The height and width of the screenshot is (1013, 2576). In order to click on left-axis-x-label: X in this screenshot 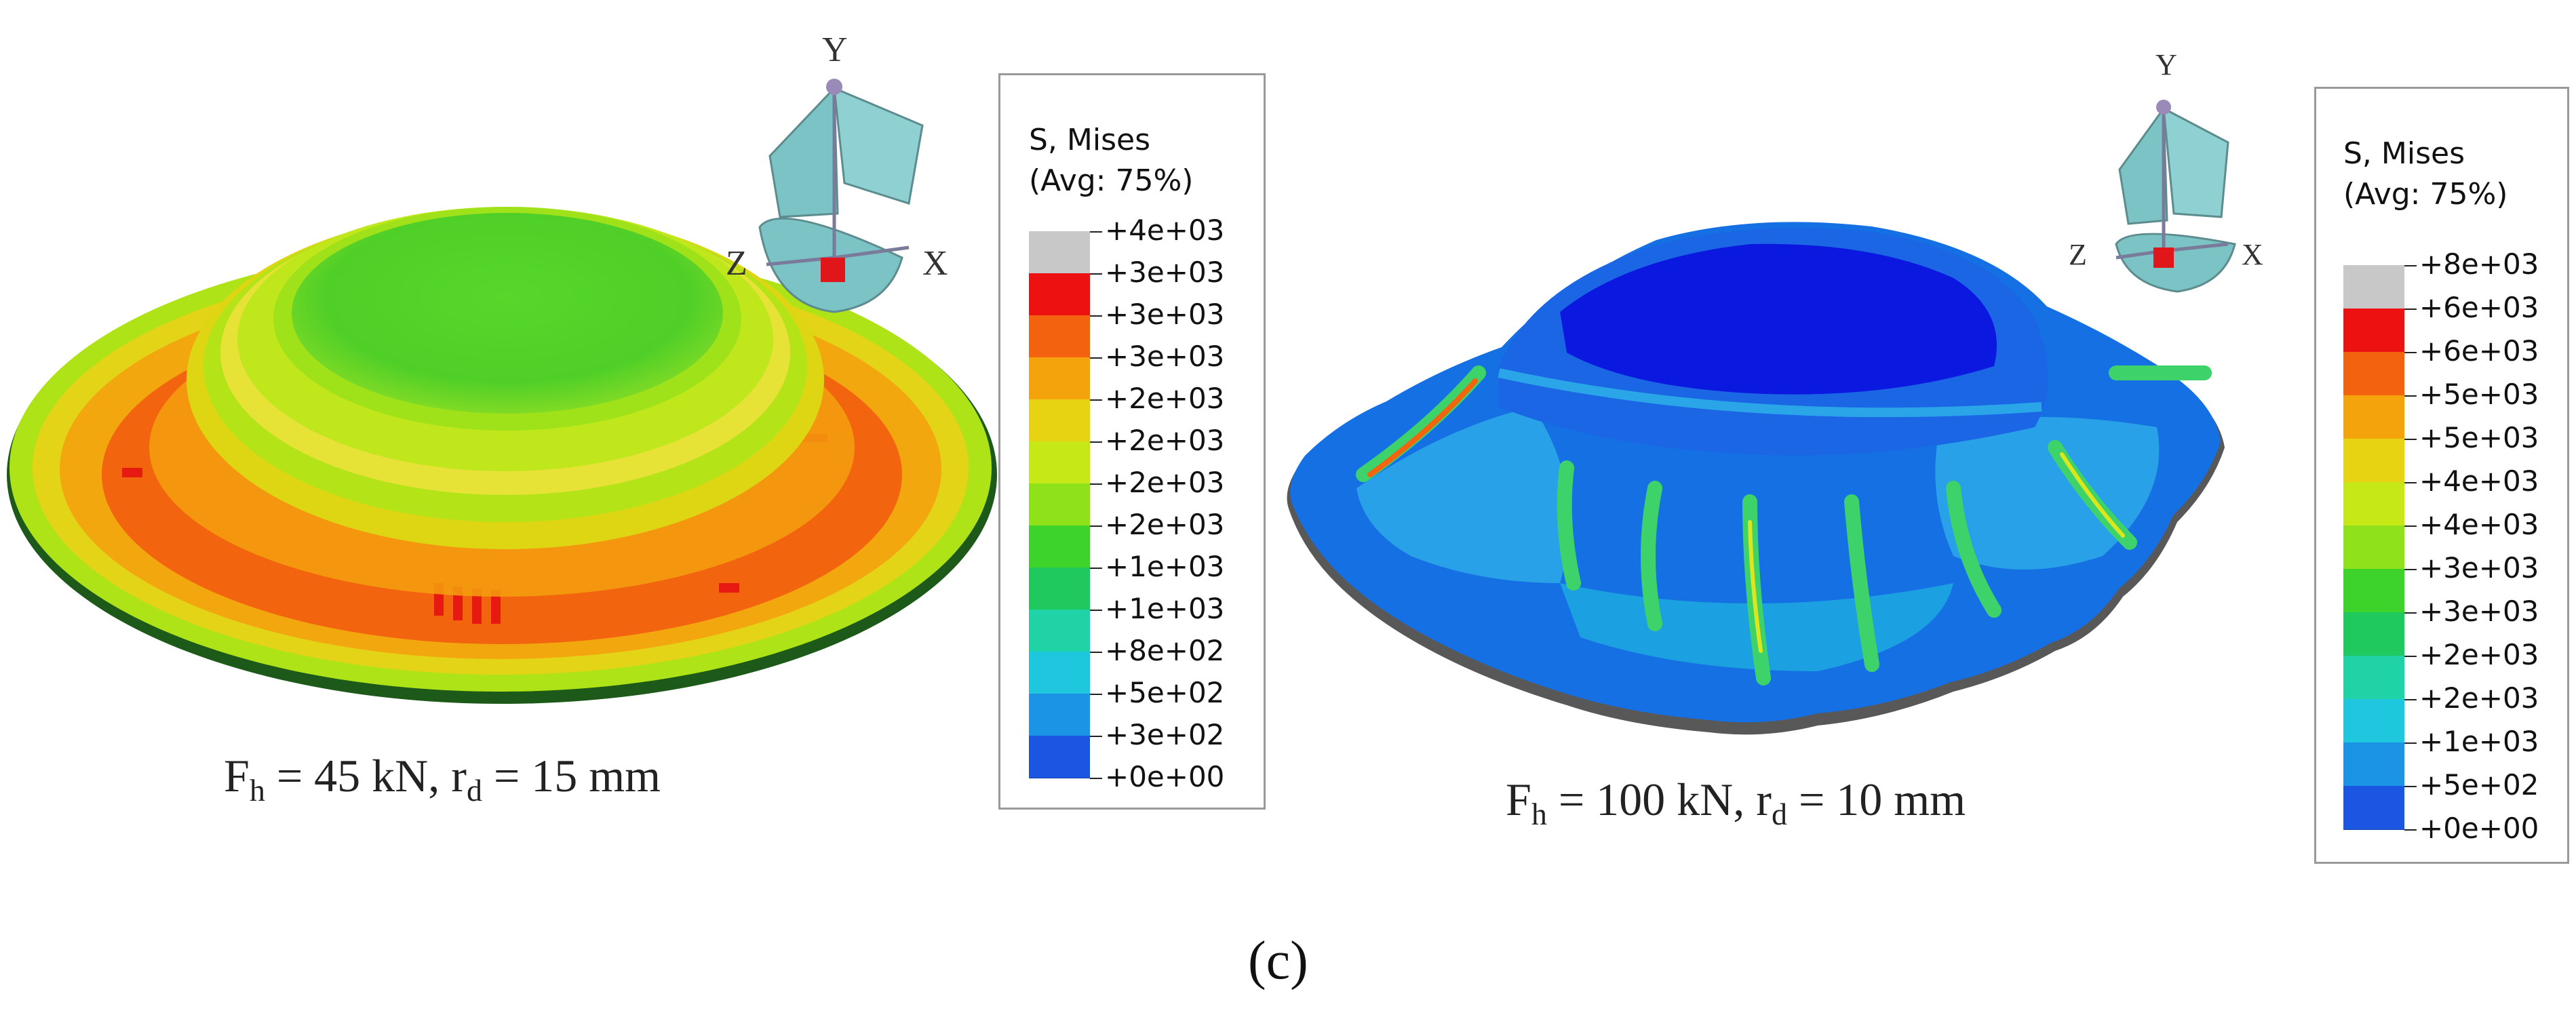, I will do `click(935, 263)`.